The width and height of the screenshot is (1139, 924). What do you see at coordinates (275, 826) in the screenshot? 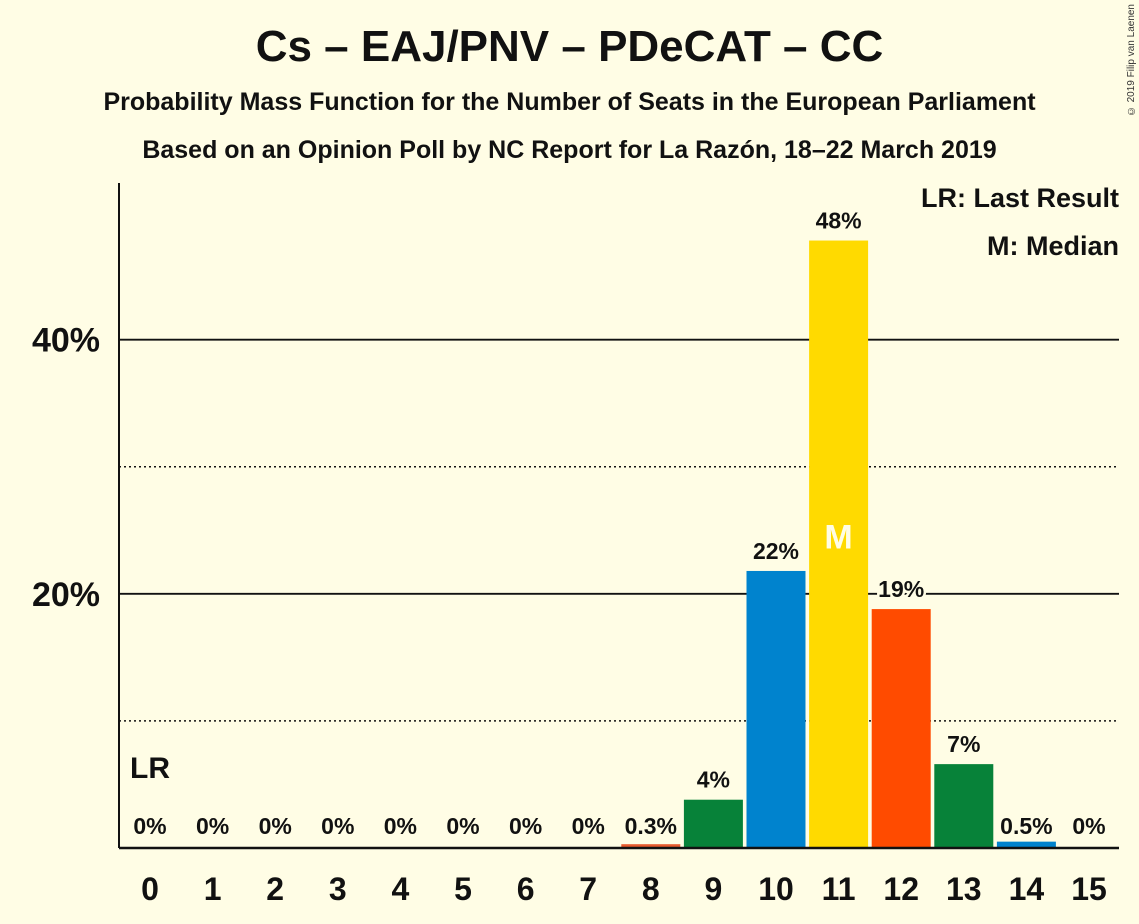
I see `value-label-seat-2: 0%` at bounding box center [275, 826].